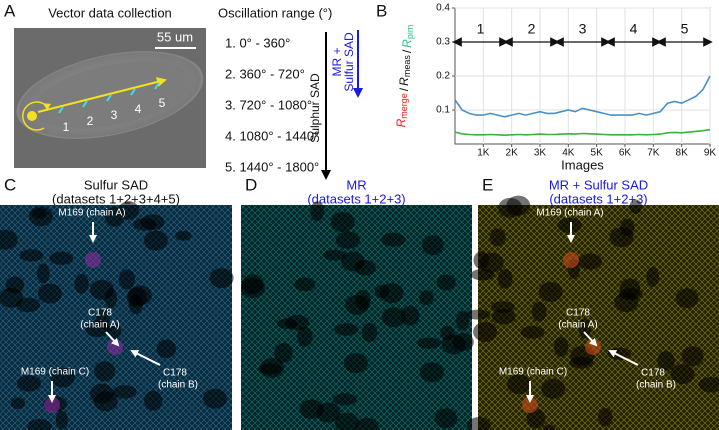 The width and height of the screenshot is (719, 430). I want to click on y-label-symbol: R, so click(401, 122).